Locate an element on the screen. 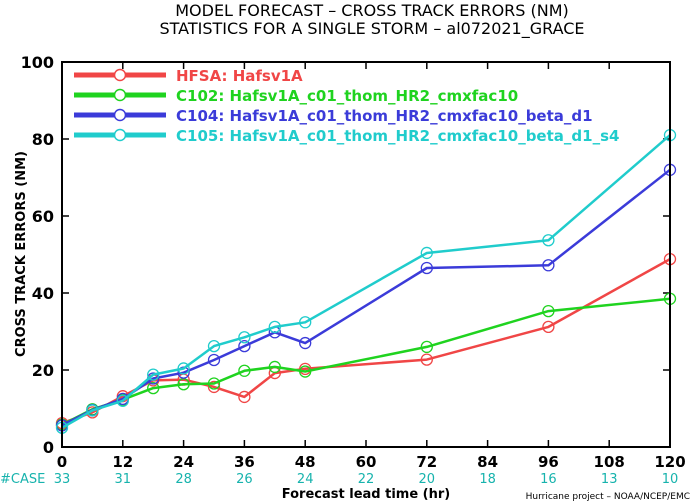  x-tick-label: 60 is located at coordinates (366, 462).